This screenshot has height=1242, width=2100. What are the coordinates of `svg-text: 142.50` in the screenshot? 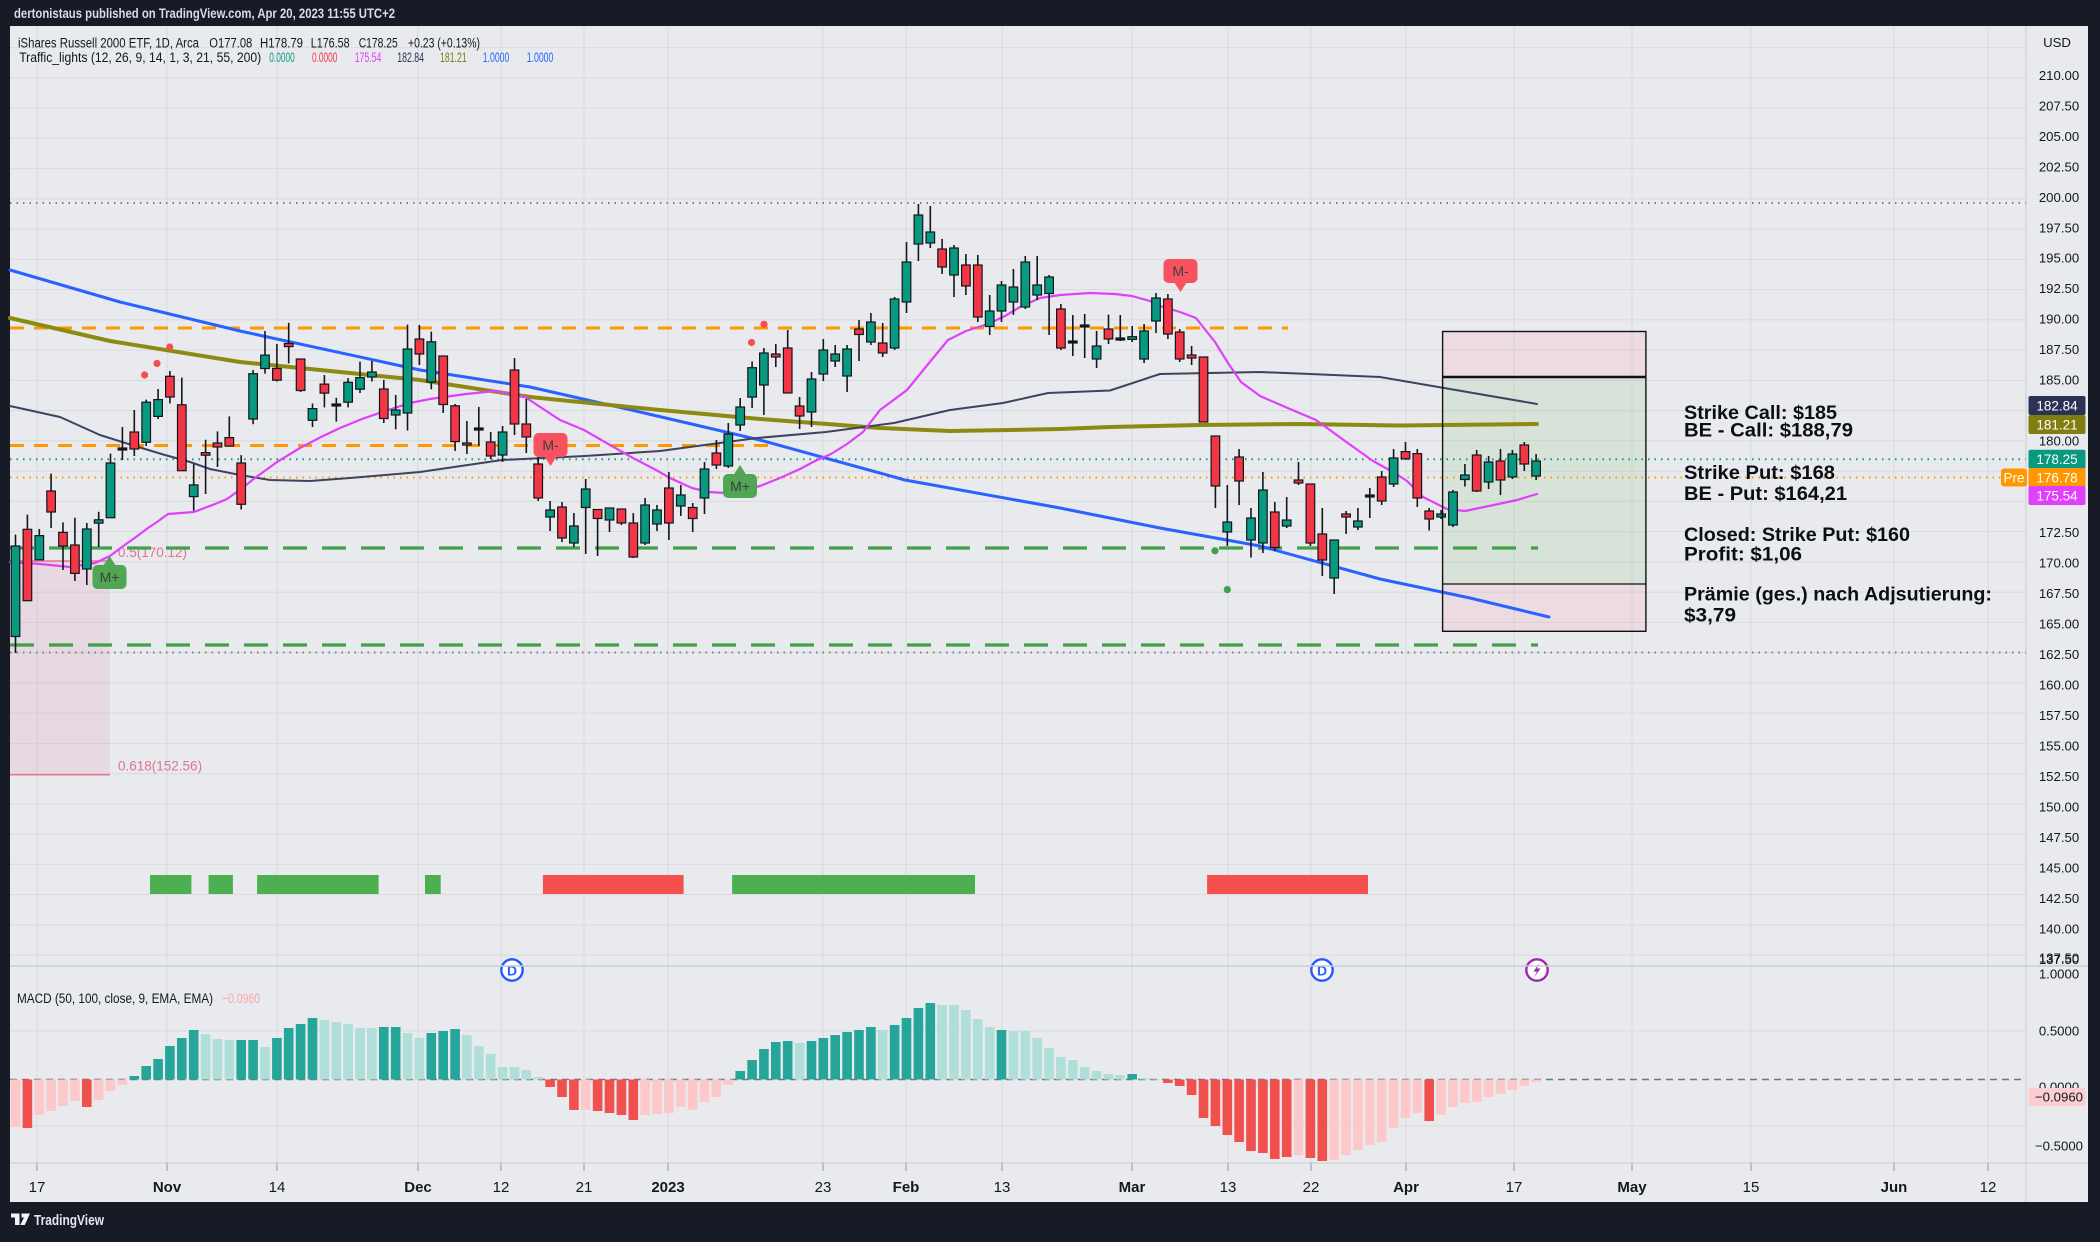 It's located at (2059, 898).